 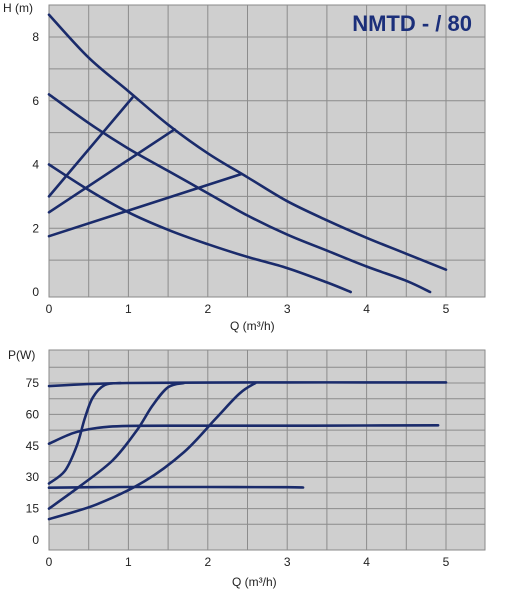 What do you see at coordinates (49, 309) in the screenshot?
I see `head-x-tick-label: 0` at bounding box center [49, 309].